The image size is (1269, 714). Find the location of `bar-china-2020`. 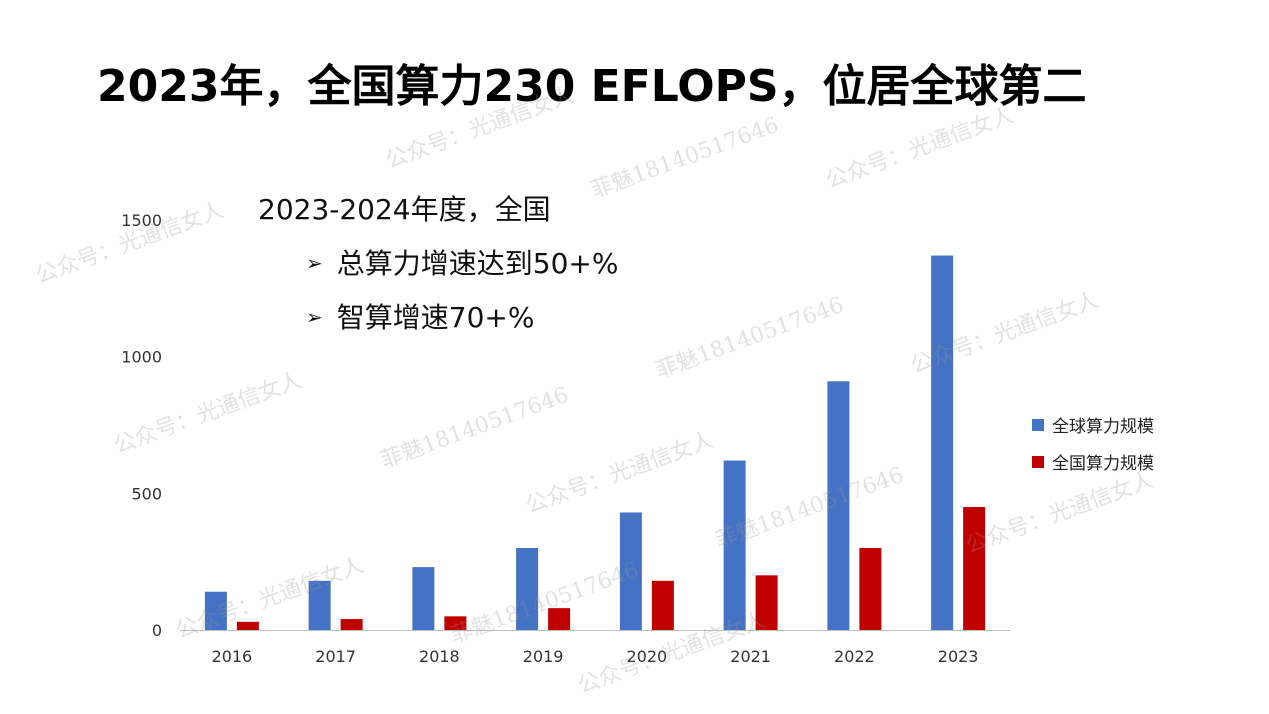

bar-china-2020 is located at coordinates (662, 605).